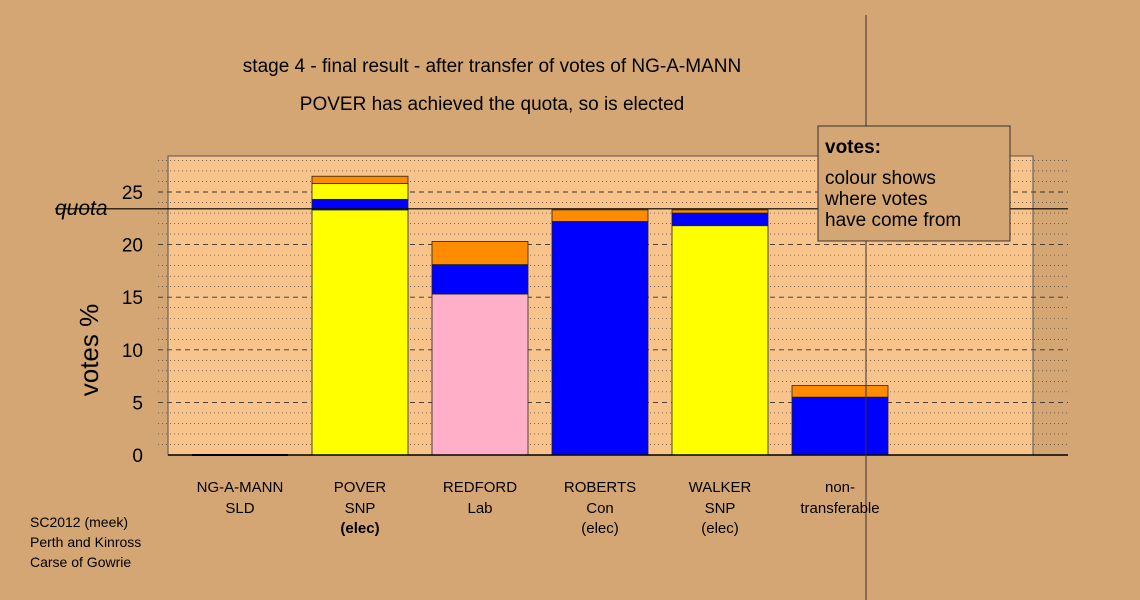 The height and width of the screenshot is (600, 1140). I want to click on x-label-name: NG-A-MANN, so click(240, 487).